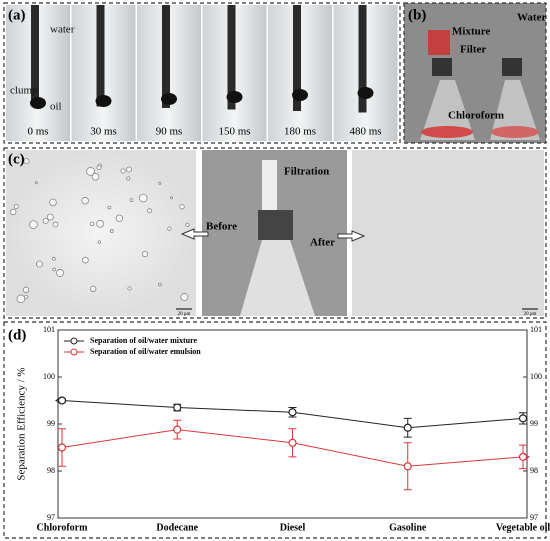 This screenshot has width=550, height=541. I want to click on panel-frame, so click(475, 73).